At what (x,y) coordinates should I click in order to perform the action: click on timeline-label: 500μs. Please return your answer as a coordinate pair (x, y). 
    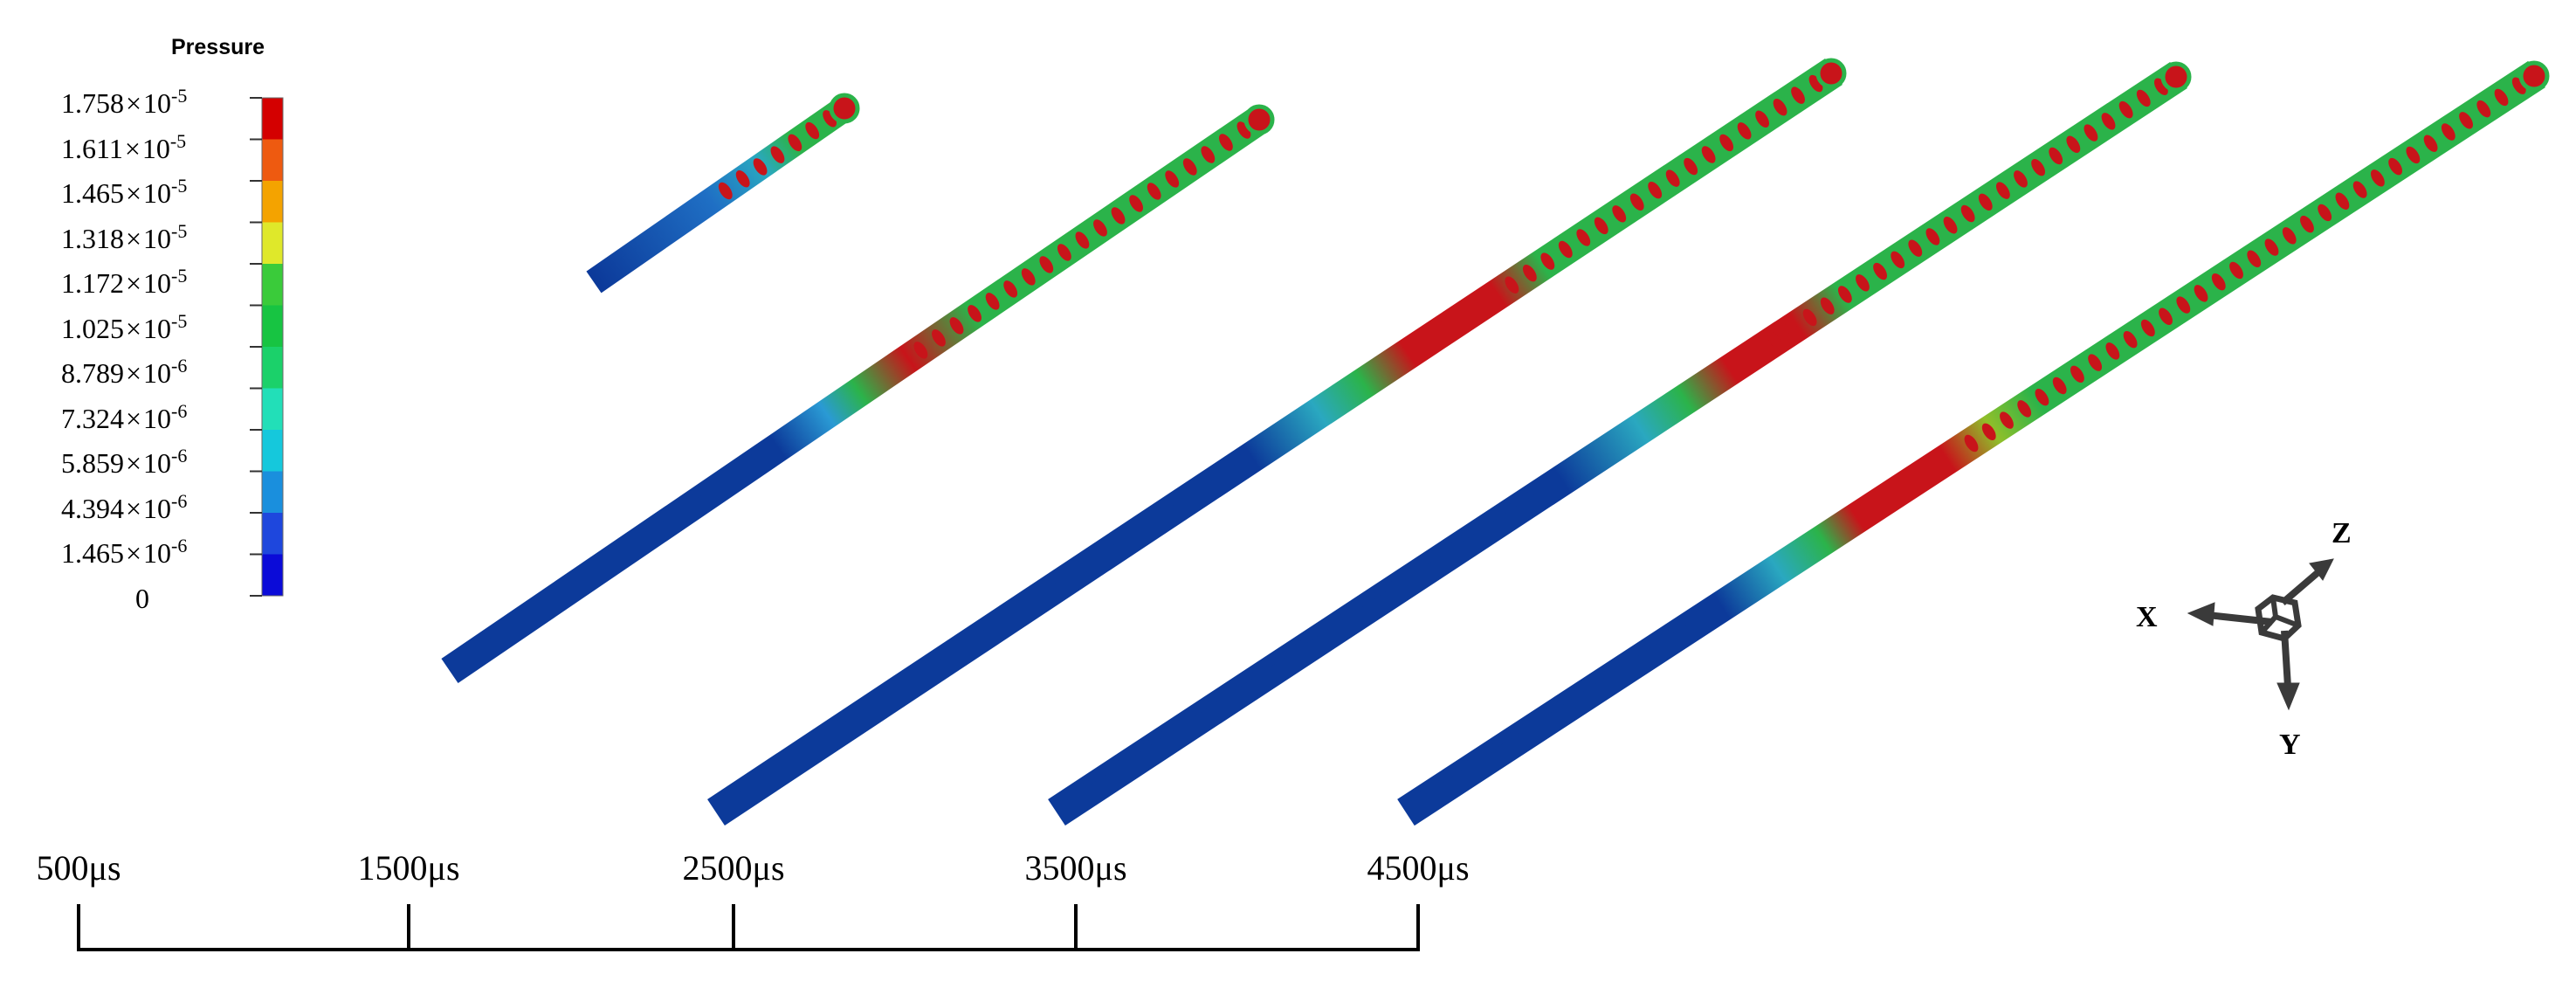
    Looking at the image, I should click on (78, 868).